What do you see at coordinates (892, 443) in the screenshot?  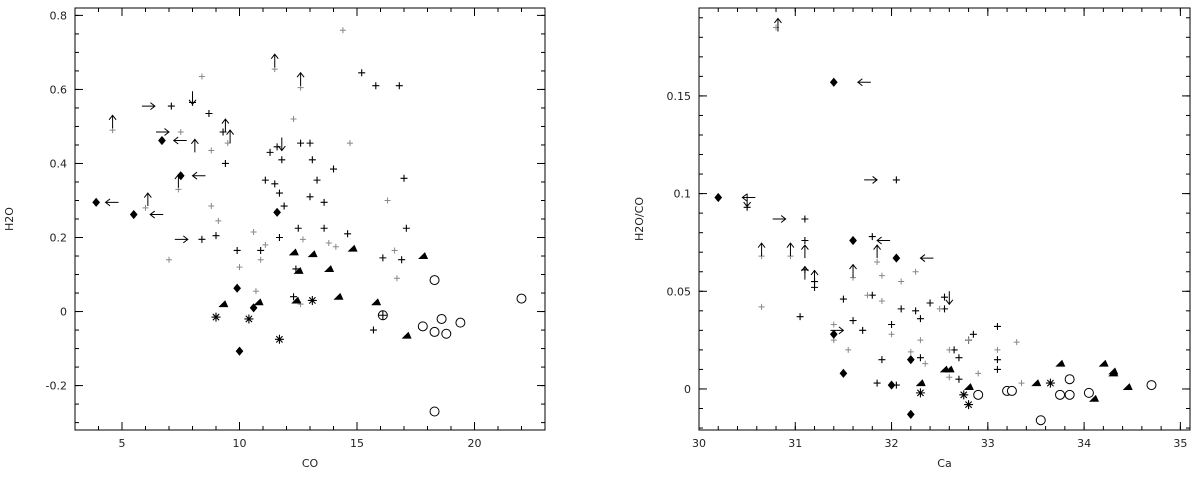 I see `x-tick-label: 32` at bounding box center [892, 443].